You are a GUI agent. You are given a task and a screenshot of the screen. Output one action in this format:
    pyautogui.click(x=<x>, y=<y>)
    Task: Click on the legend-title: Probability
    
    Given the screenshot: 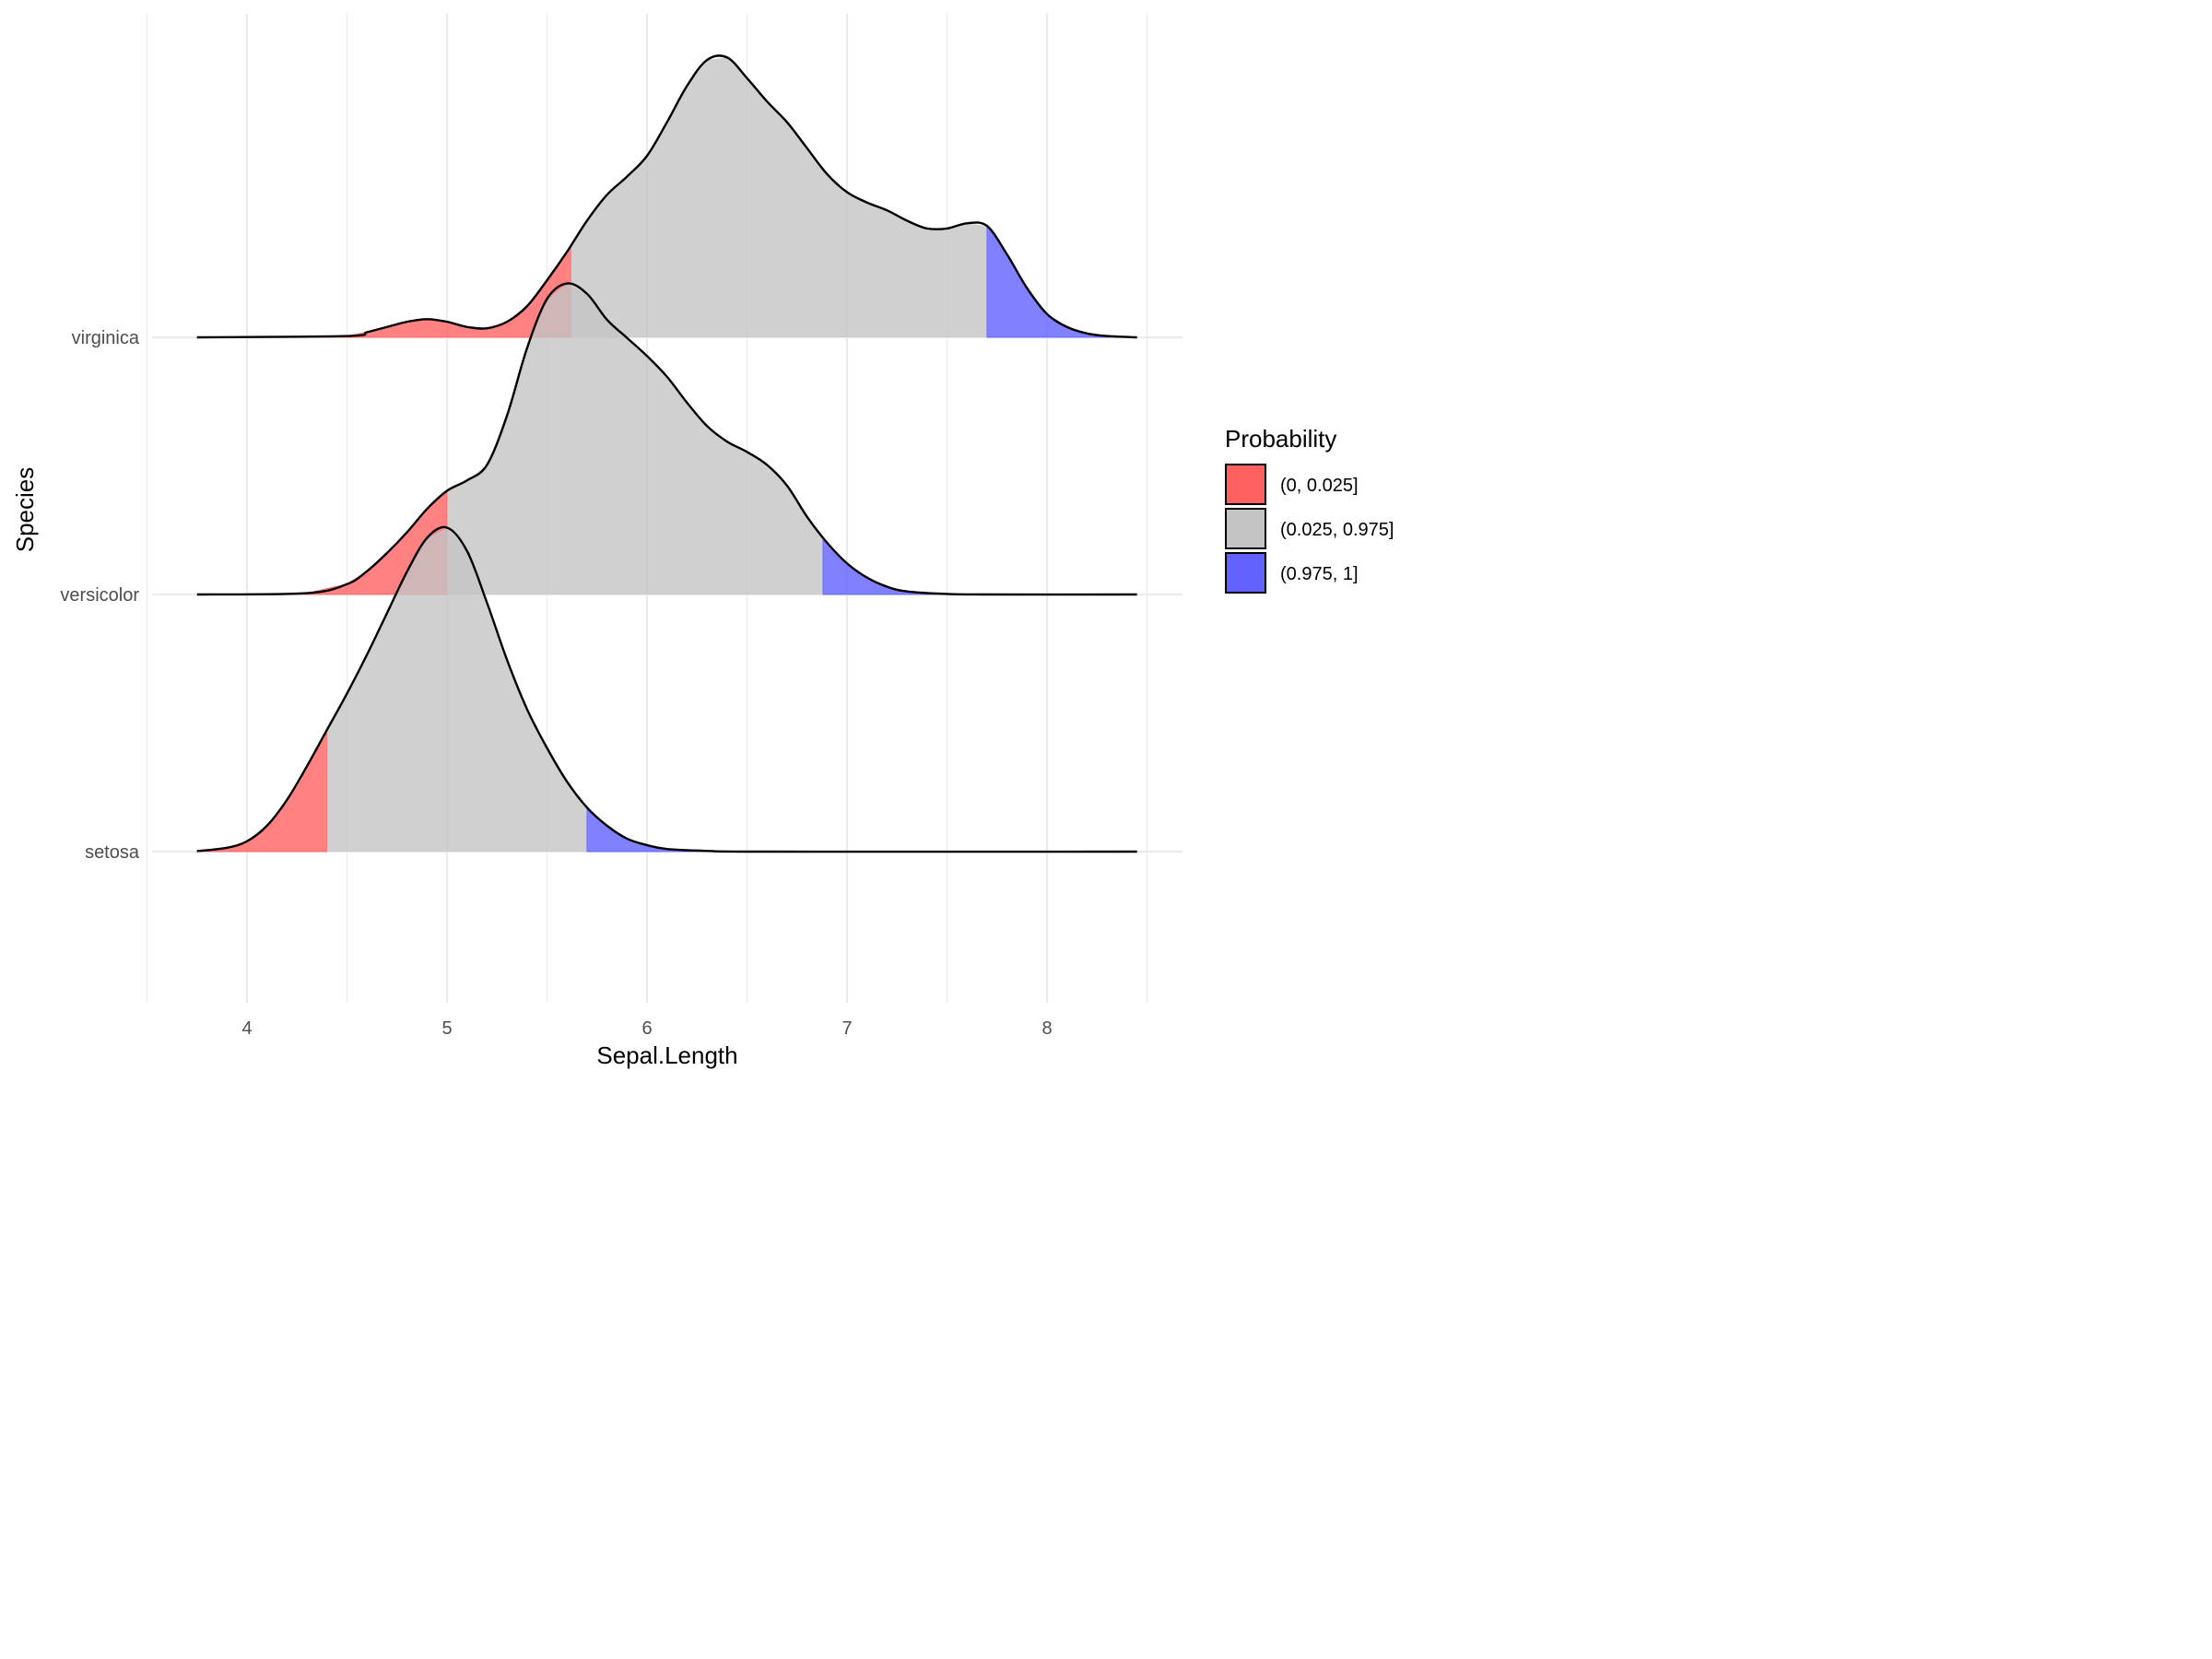 What is the action you would take?
    pyautogui.click(x=1280, y=439)
    